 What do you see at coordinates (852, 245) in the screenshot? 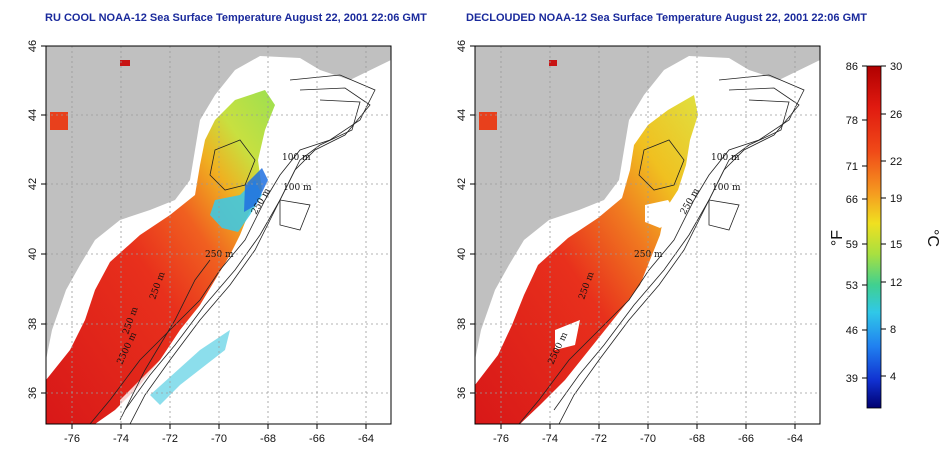
I see `fahrenheit-tick: 59` at bounding box center [852, 245].